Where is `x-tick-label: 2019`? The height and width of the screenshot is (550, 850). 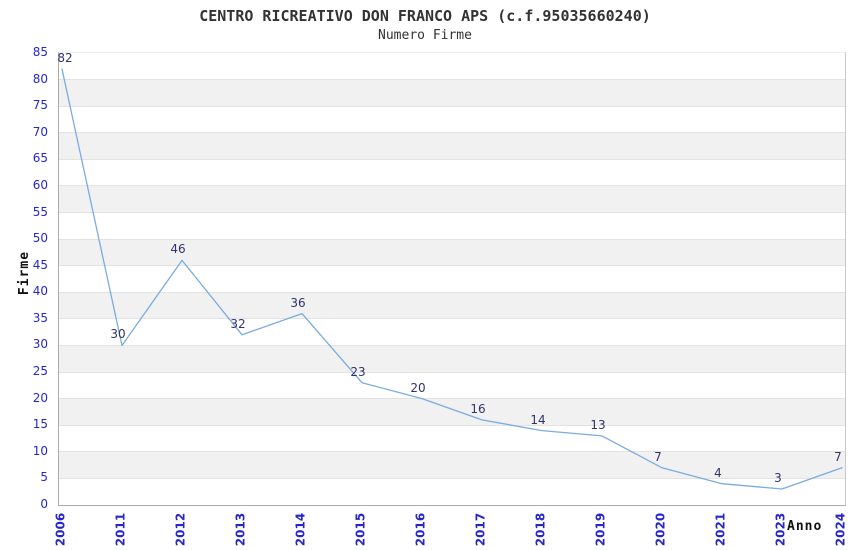 x-tick-label: 2019 is located at coordinates (600, 529).